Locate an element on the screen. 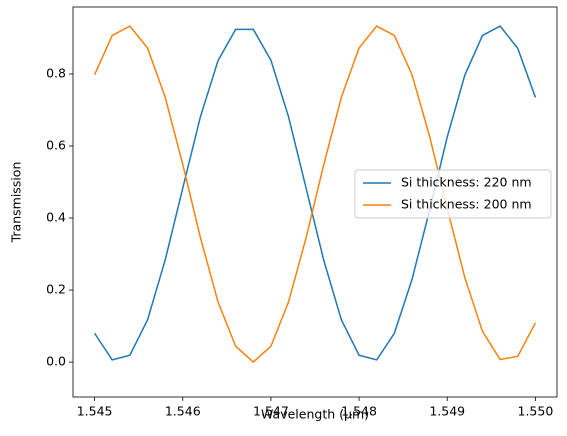 The height and width of the screenshot is (436, 567). x-tick-label: 1.549 is located at coordinates (447, 411).